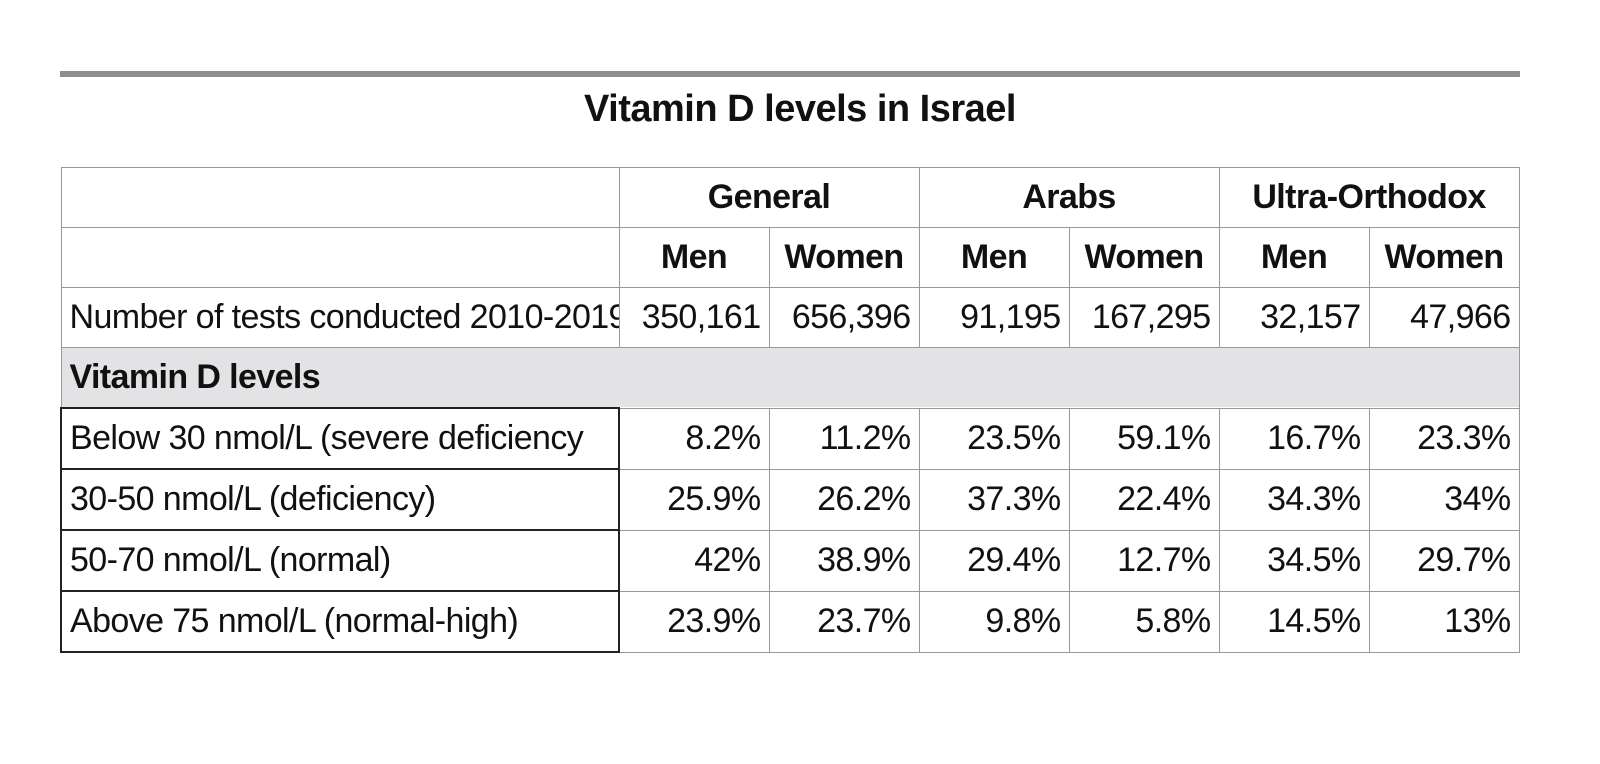 Image resolution: width=1600 pixels, height=764 pixels. What do you see at coordinates (340, 621) in the screenshot?
I see `row-label: Above 75 nmol/L (normal-high)` at bounding box center [340, 621].